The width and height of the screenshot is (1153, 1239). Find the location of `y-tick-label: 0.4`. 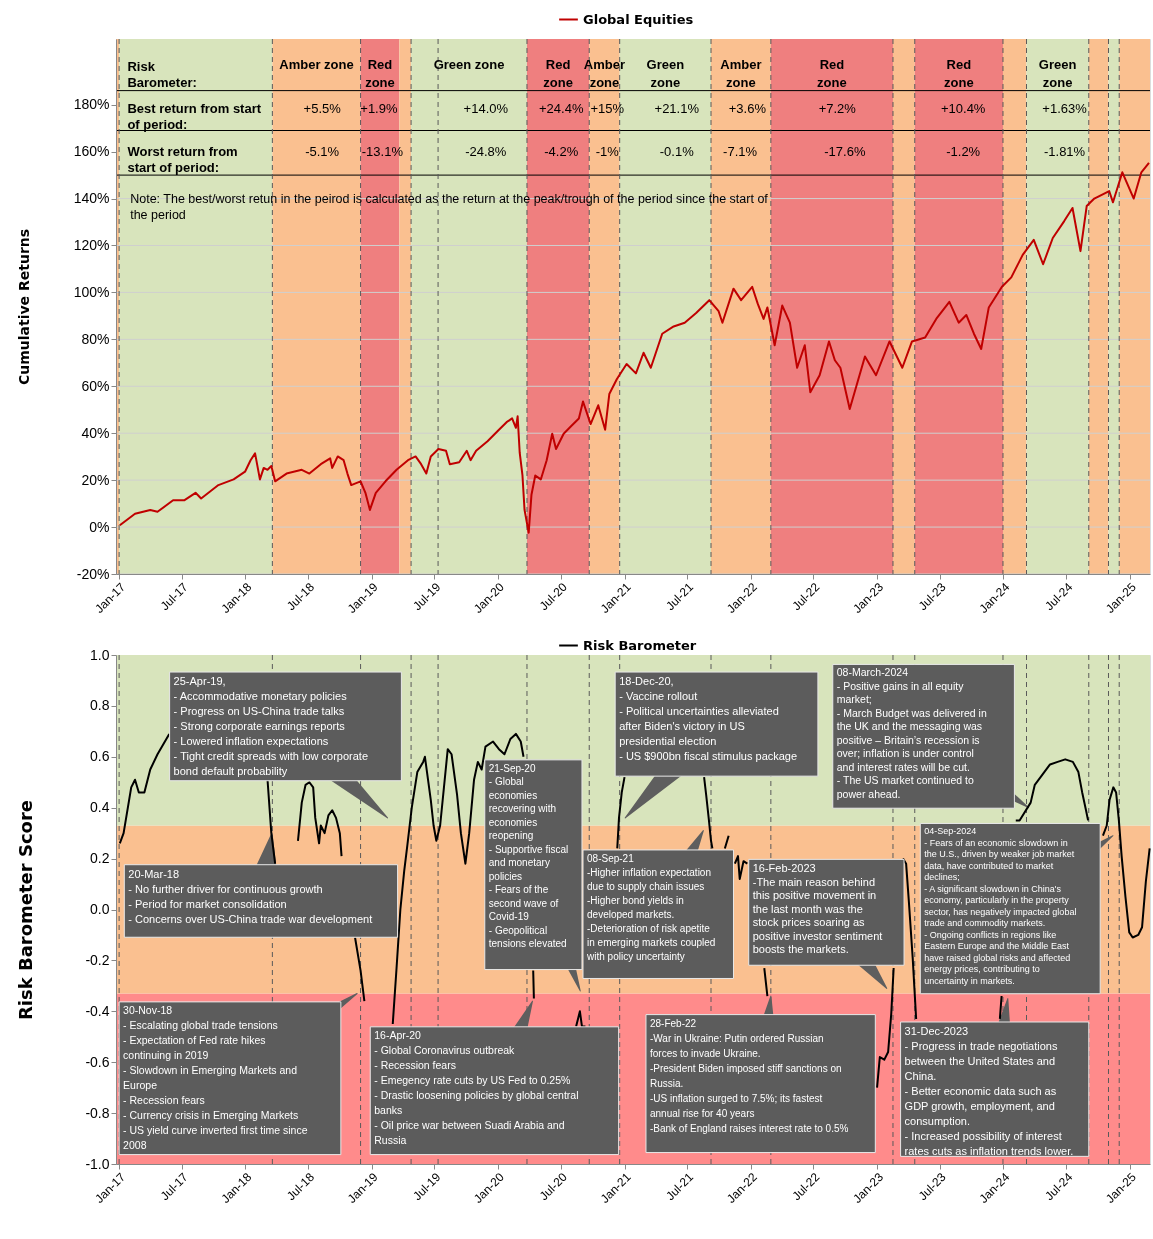

y-tick-label: 0.4 is located at coordinates (100, 807).